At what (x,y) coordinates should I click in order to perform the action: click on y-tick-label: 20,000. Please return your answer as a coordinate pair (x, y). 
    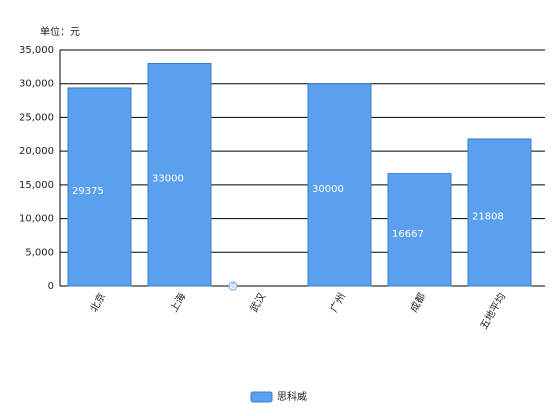
    Looking at the image, I should click on (36, 151).